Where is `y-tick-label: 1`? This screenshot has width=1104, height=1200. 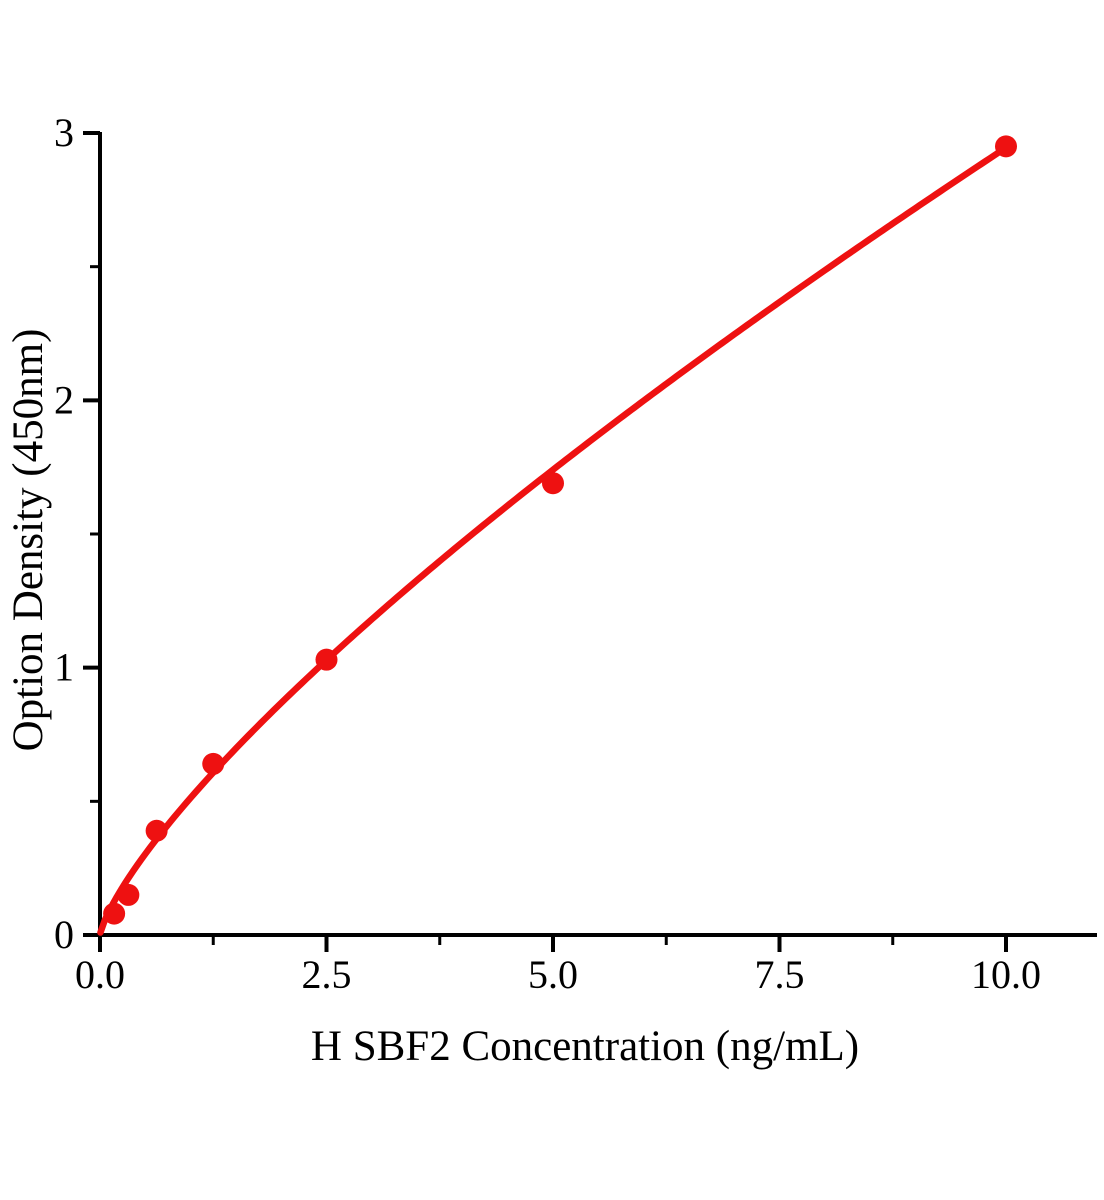 y-tick-label: 1 is located at coordinates (64, 667).